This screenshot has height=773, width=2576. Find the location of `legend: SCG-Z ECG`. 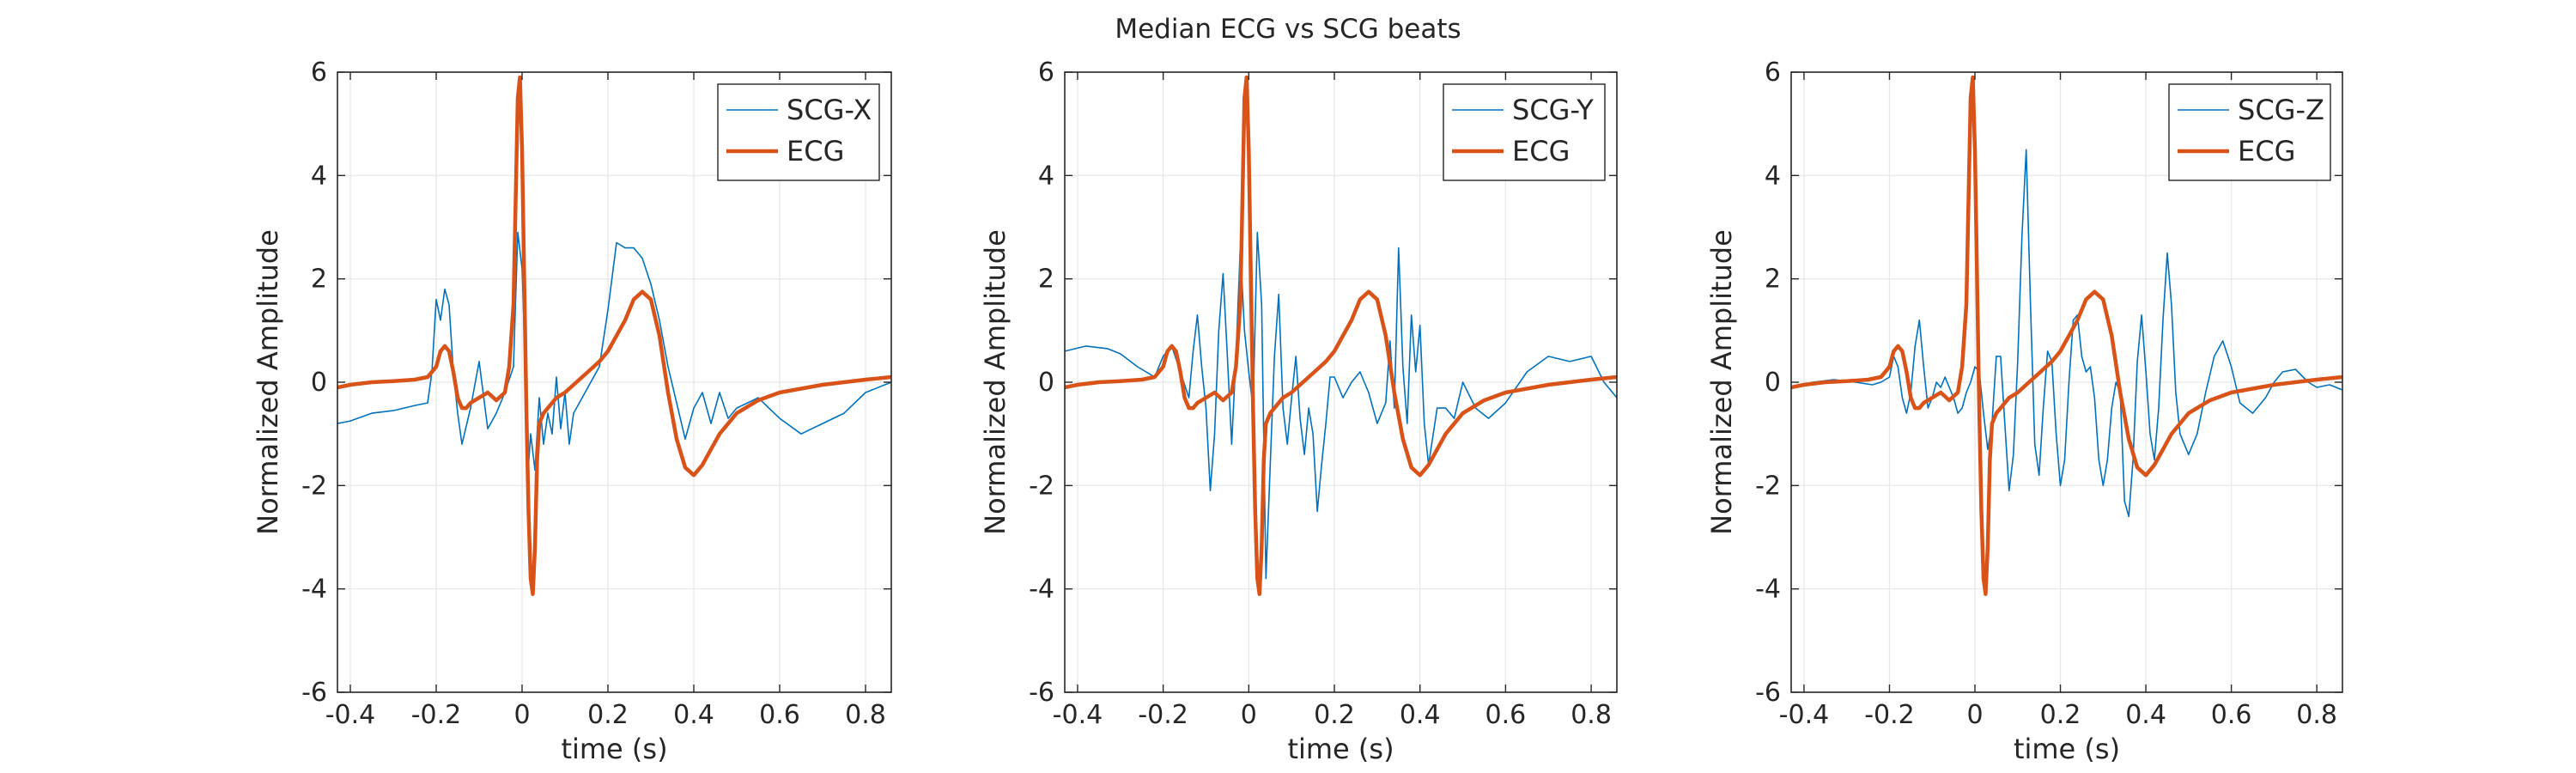

legend: SCG-Z ECG is located at coordinates (2250, 132).